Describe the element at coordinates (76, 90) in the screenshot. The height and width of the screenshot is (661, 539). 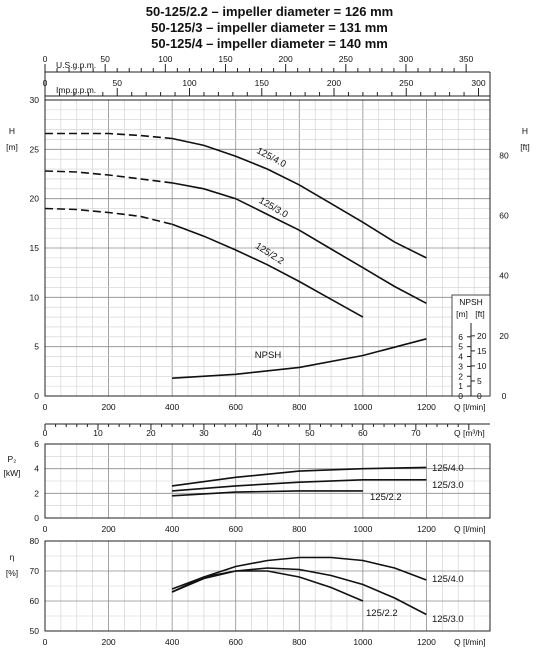
I see `impgpm-axis-label: Imp.g.p.m.` at that location.